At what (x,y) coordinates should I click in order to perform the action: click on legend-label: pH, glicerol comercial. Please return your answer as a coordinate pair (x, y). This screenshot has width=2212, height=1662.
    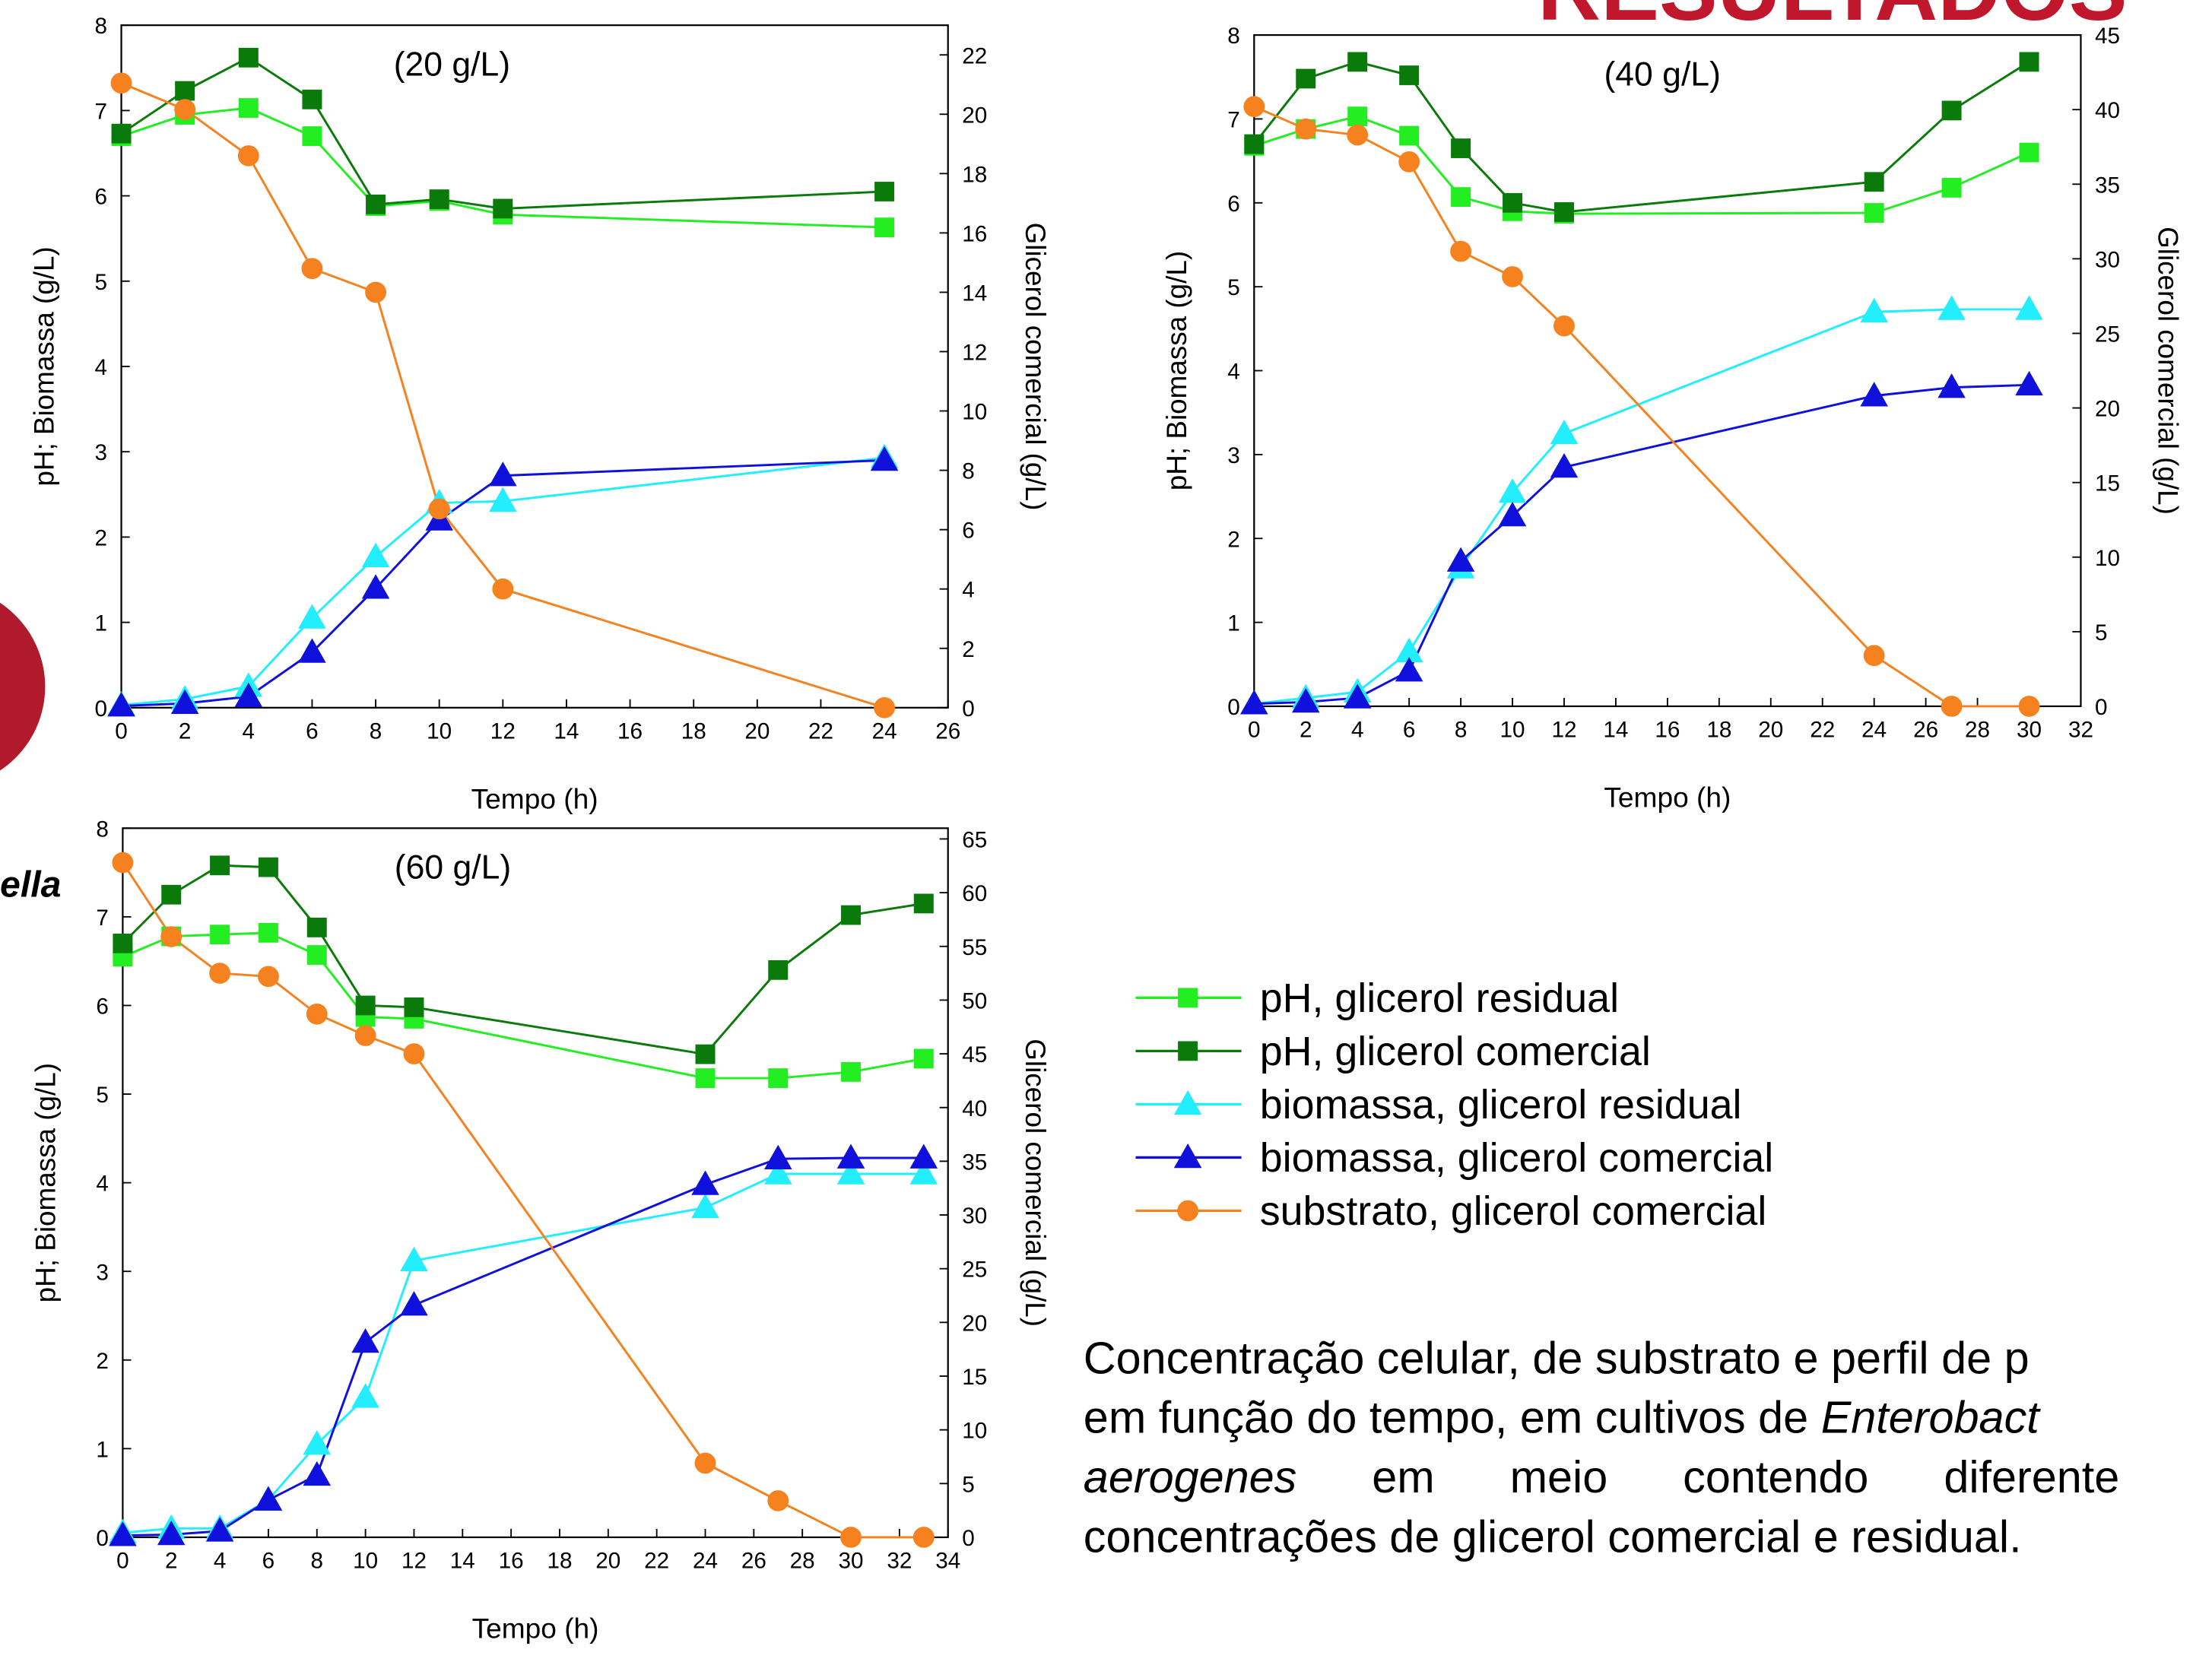
    Looking at the image, I should click on (1455, 1051).